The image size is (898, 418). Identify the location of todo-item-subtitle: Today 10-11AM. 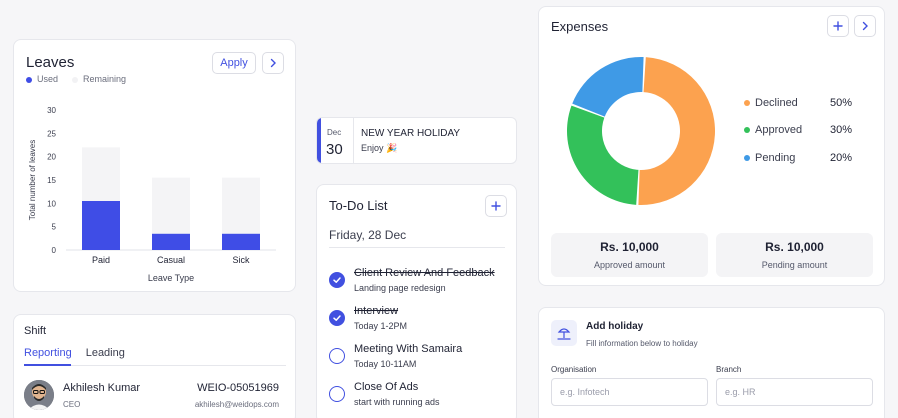
(385, 364).